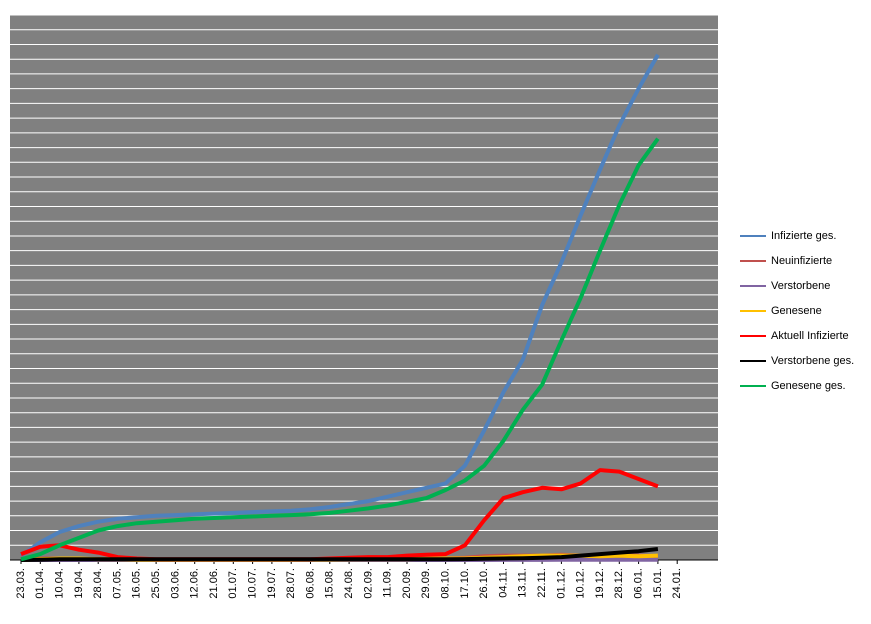 The width and height of the screenshot is (871, 624). I want to click on x-tick-label: 19.04., so click(79, 583).